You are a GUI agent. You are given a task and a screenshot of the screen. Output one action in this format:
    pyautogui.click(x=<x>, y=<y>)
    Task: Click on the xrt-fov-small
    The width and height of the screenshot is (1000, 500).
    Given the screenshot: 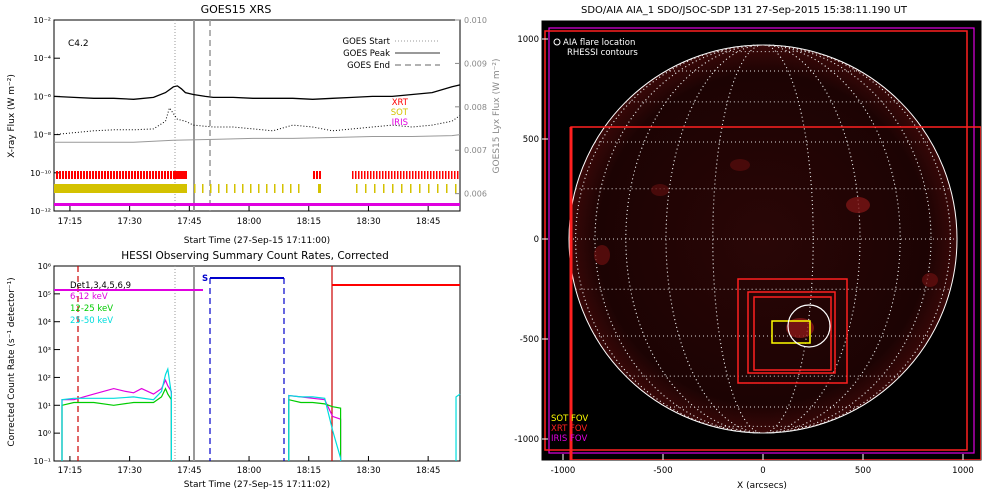 What is the action you would take?
    pyautogui.click(x=792, y=331)
    